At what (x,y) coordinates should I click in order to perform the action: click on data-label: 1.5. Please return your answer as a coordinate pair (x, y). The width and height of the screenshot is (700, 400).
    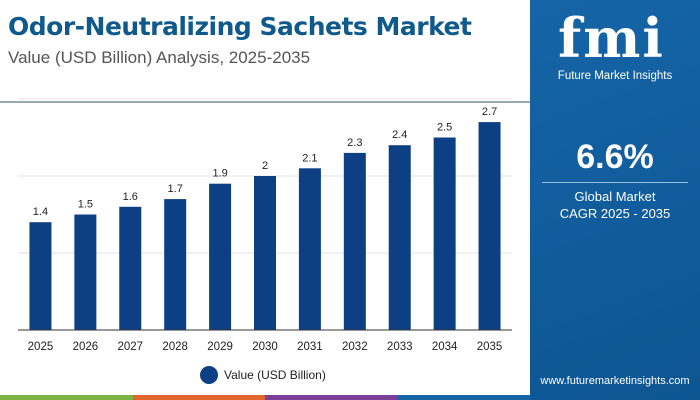
    Looking at the image, I should click on (85, 205).